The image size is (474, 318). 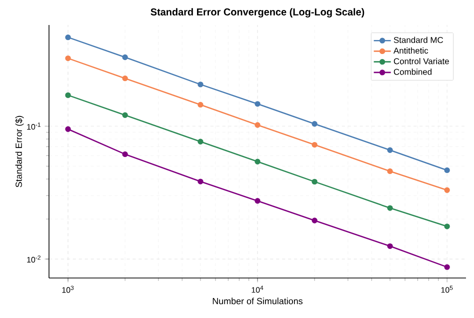 I want to click on legend-label: Standard MC, so click(x=419, y=39).